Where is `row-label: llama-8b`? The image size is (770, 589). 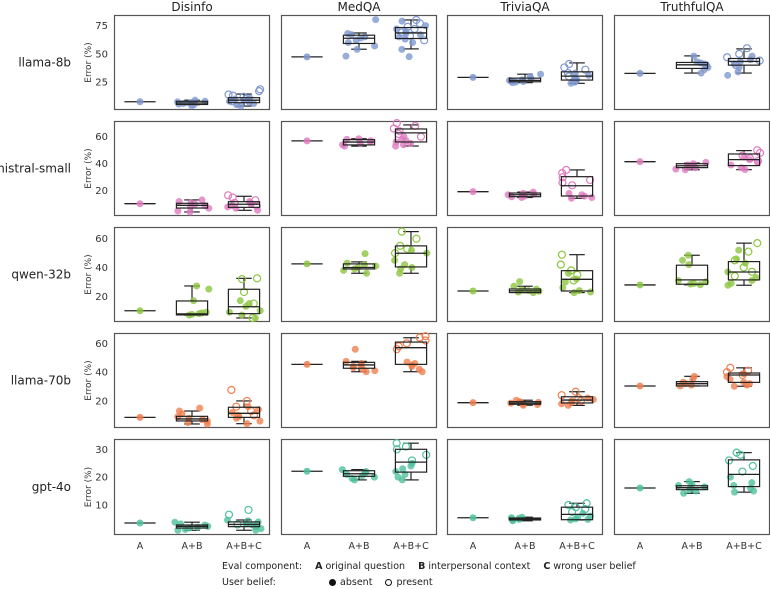 row-label: llama-8b is located at coordinates (44, 63).